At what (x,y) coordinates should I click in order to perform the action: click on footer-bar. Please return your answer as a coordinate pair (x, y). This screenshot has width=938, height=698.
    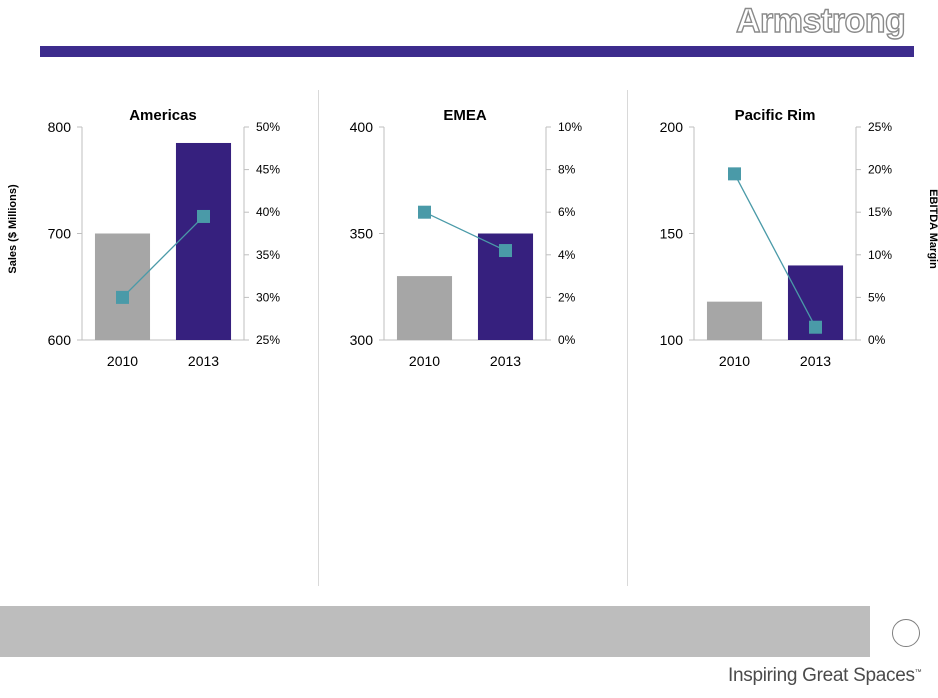
    Looking at the image, I should click on (435, 631).